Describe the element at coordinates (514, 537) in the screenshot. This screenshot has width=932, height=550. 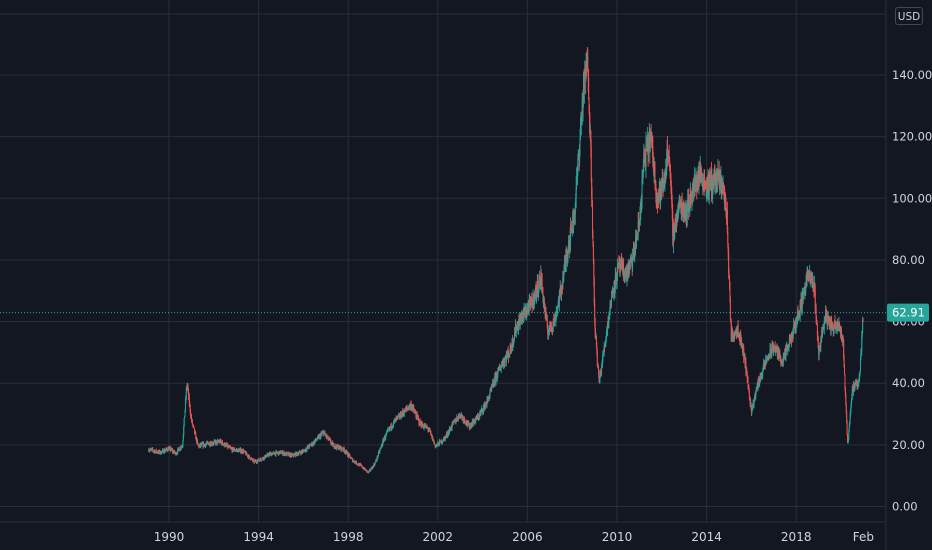
I see `time-axis: 1990 1994 1998 2002 2006 2010 2014 2018 Feb` at that location.